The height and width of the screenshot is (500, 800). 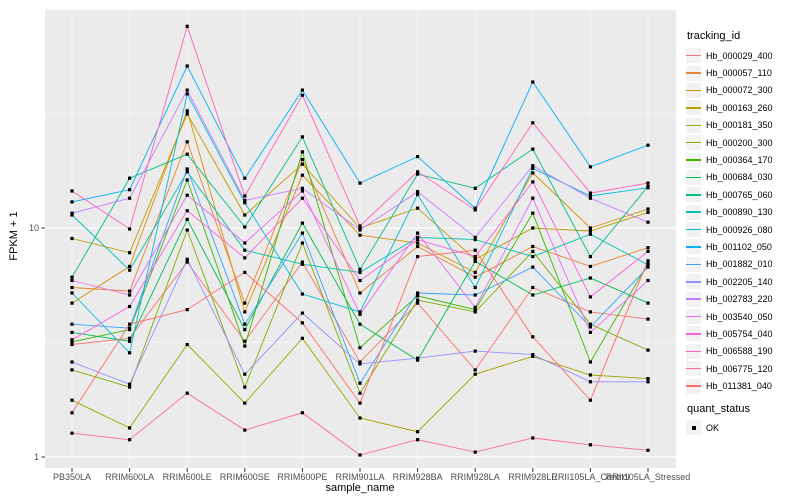 What do you see at coordinates (729, 333) in the screenshot?
I see `legend-item-Hb_005754_040: Hb_005754_040` at bounding box center [729, 333].